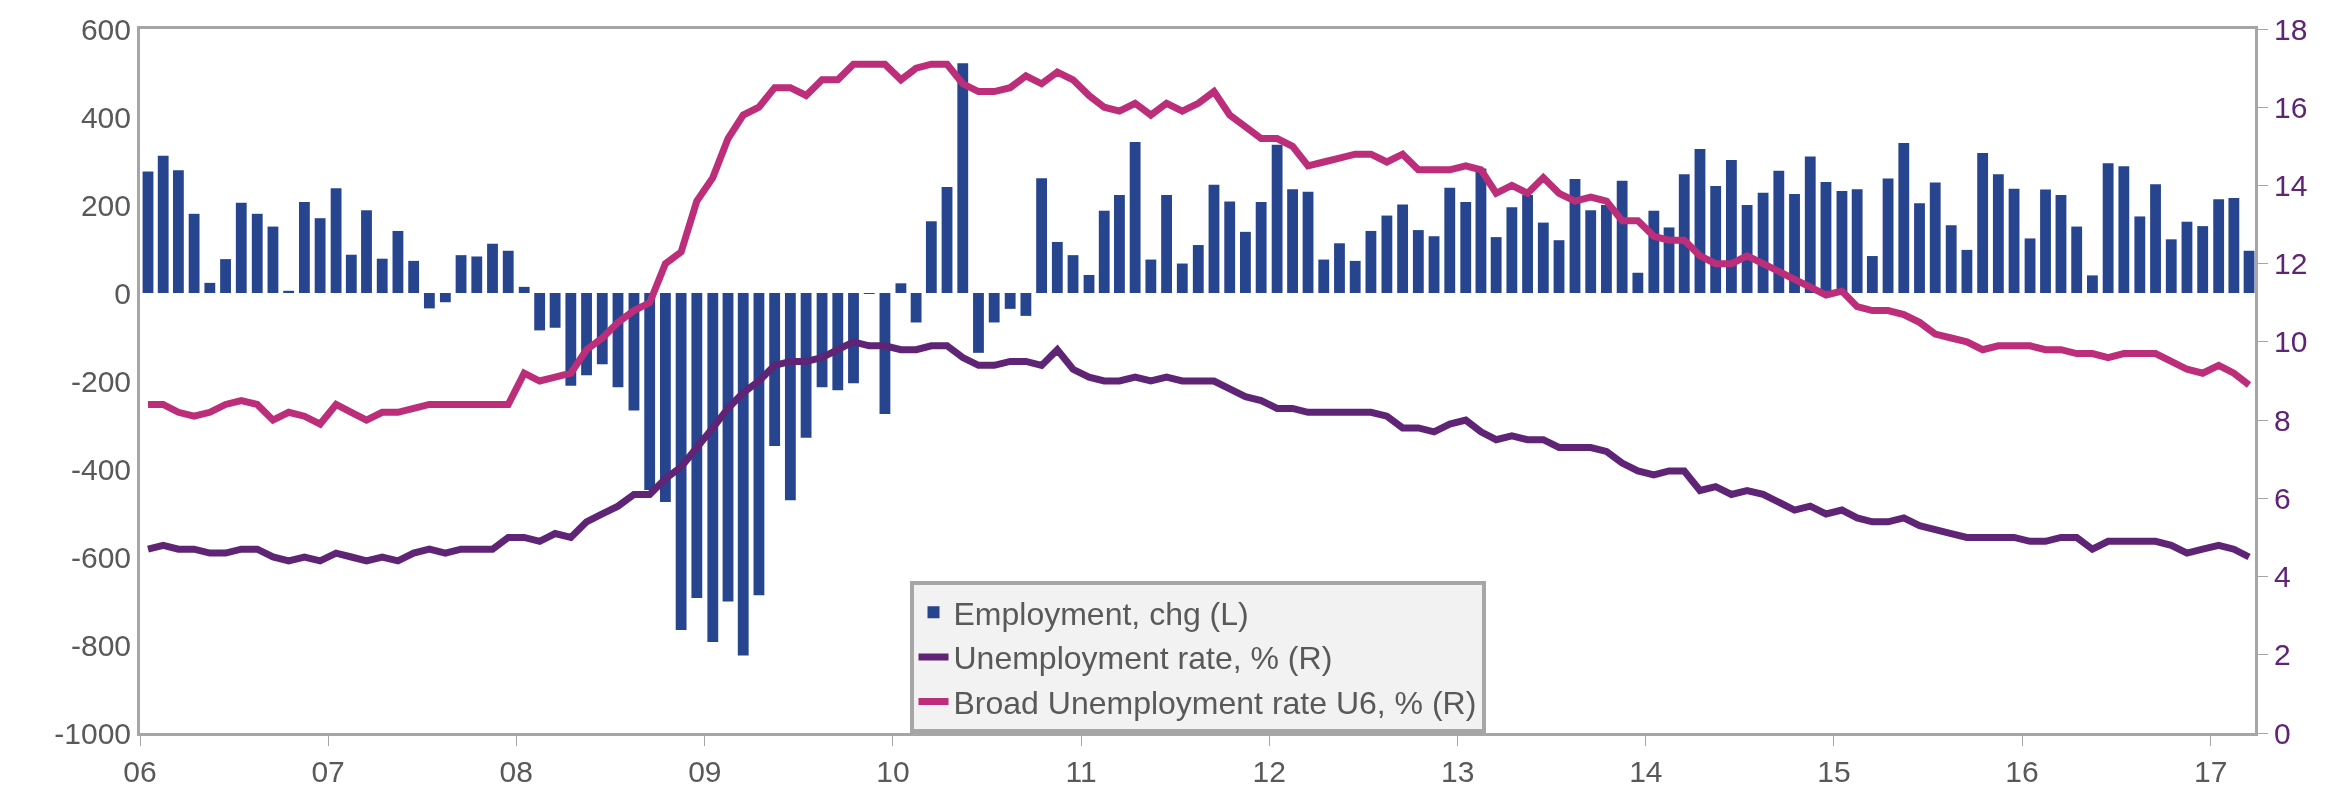 The width and height of the screenshot is (2351, 800). What do you see at coordinates (2282, 577) in the screenshot?
I see `y2-tick-label: 4` at bounding box center [2282, 577].